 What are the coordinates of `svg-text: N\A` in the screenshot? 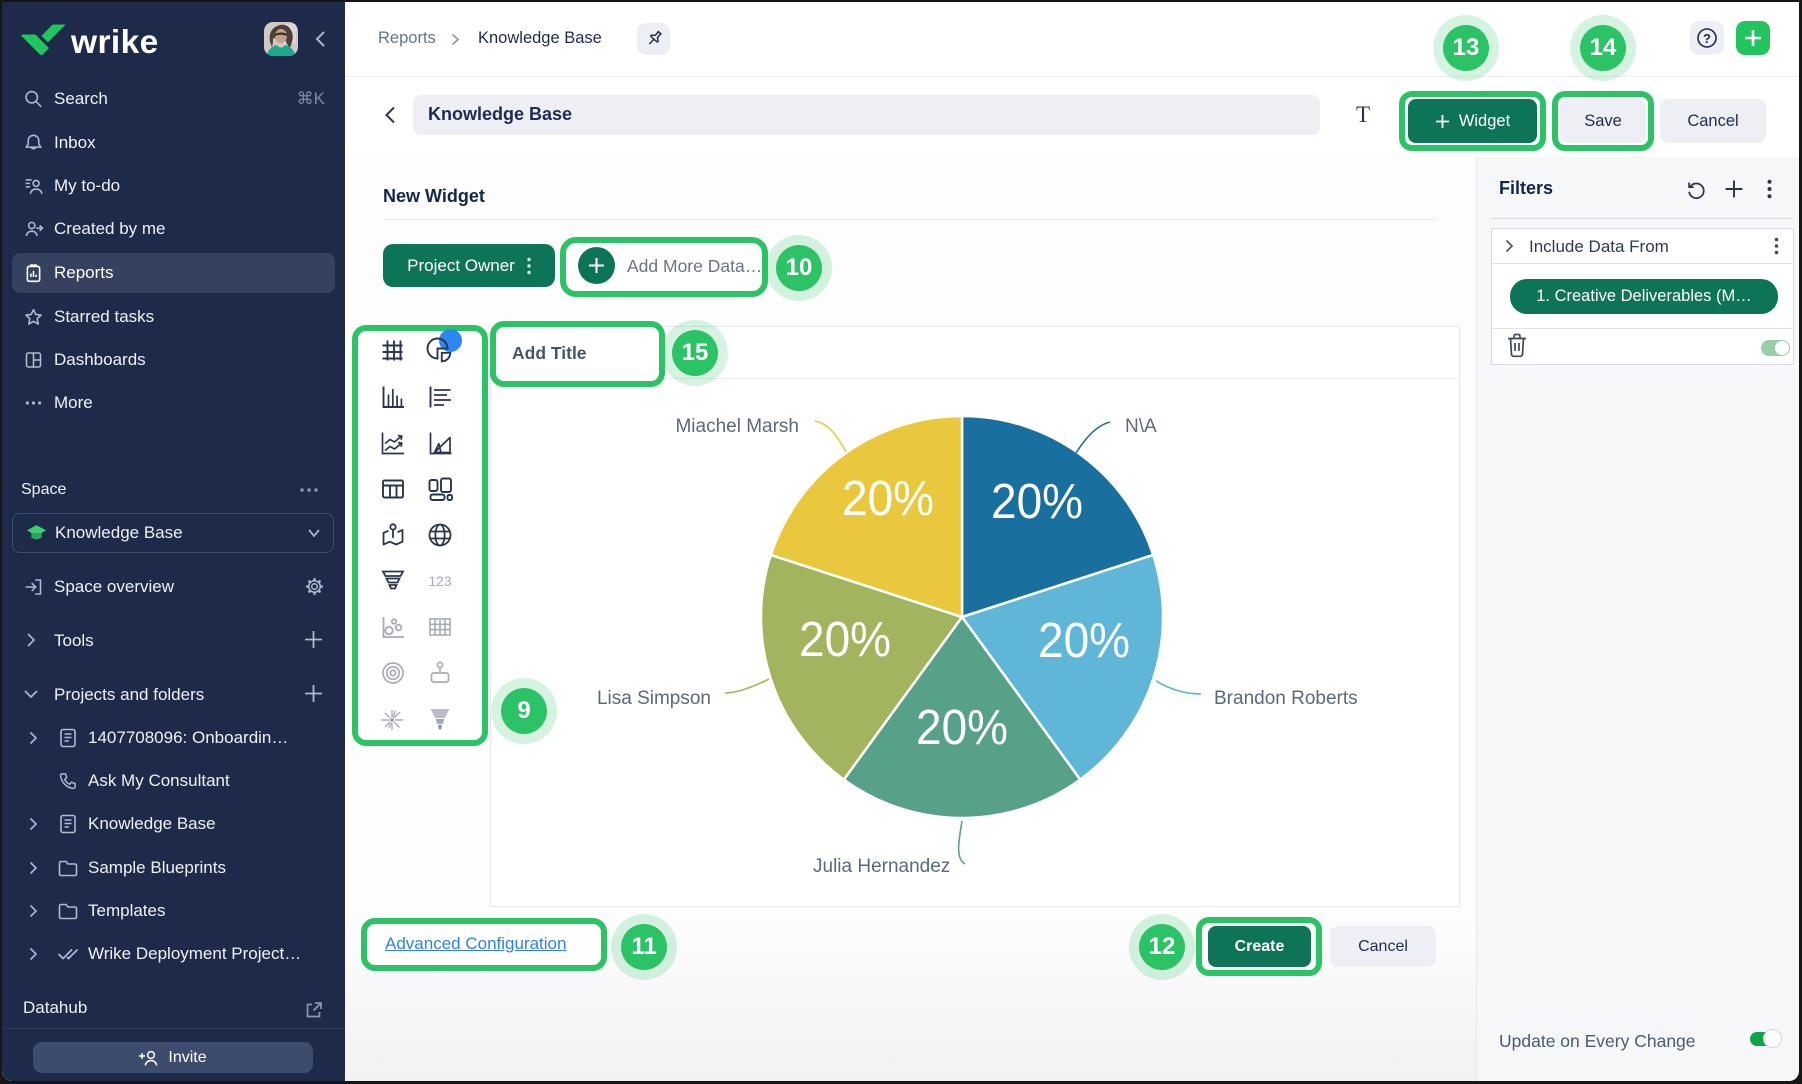 It's located at (1141, 426).